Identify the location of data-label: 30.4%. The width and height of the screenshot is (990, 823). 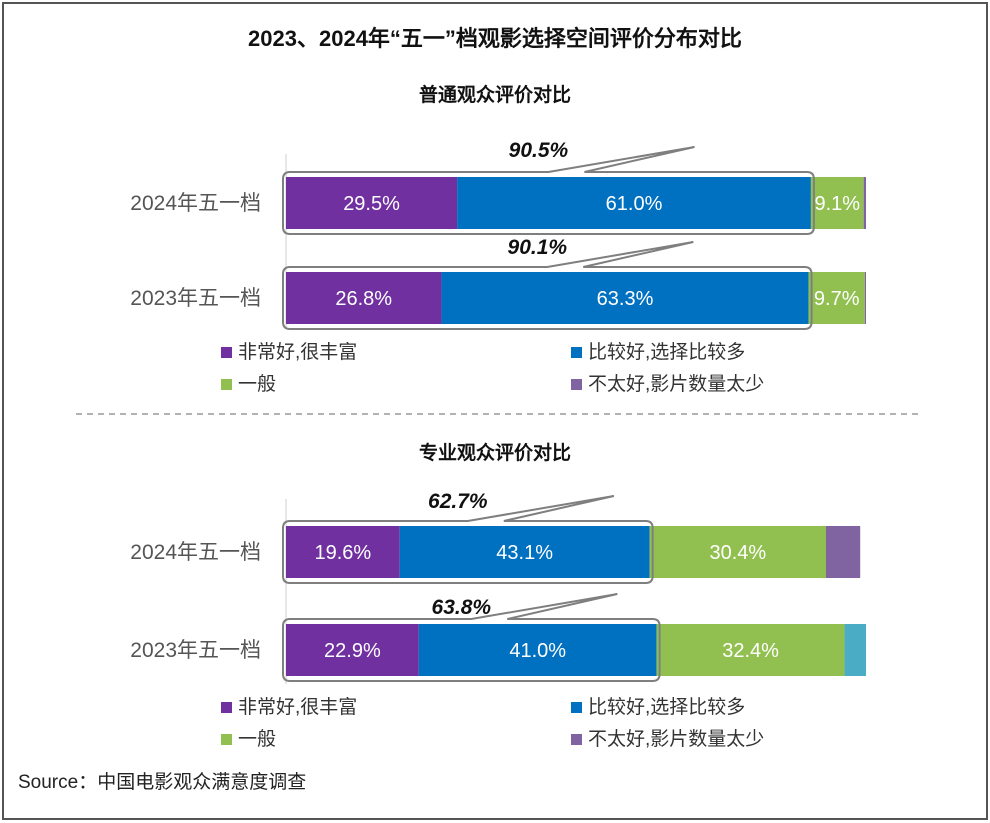
(737, 553).